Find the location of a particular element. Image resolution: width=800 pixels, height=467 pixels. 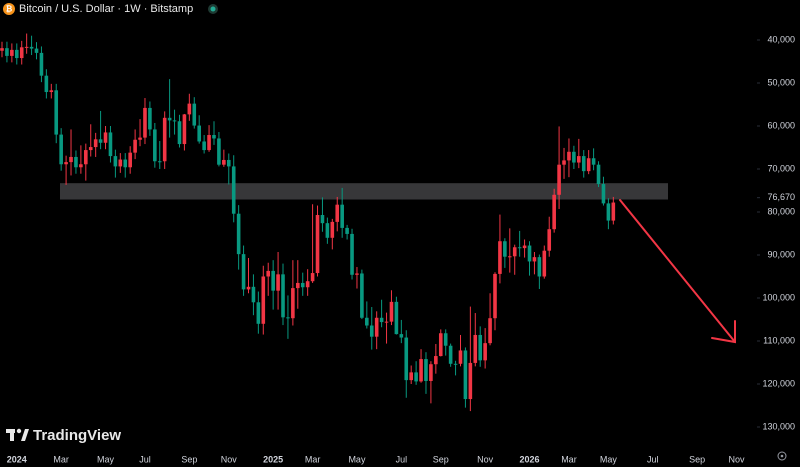

arrow-head is located at coordinates (723, 332).